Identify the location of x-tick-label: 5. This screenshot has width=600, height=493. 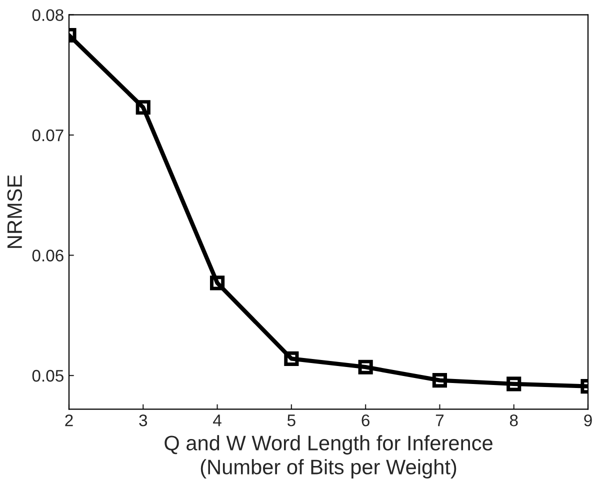
(291, 420).